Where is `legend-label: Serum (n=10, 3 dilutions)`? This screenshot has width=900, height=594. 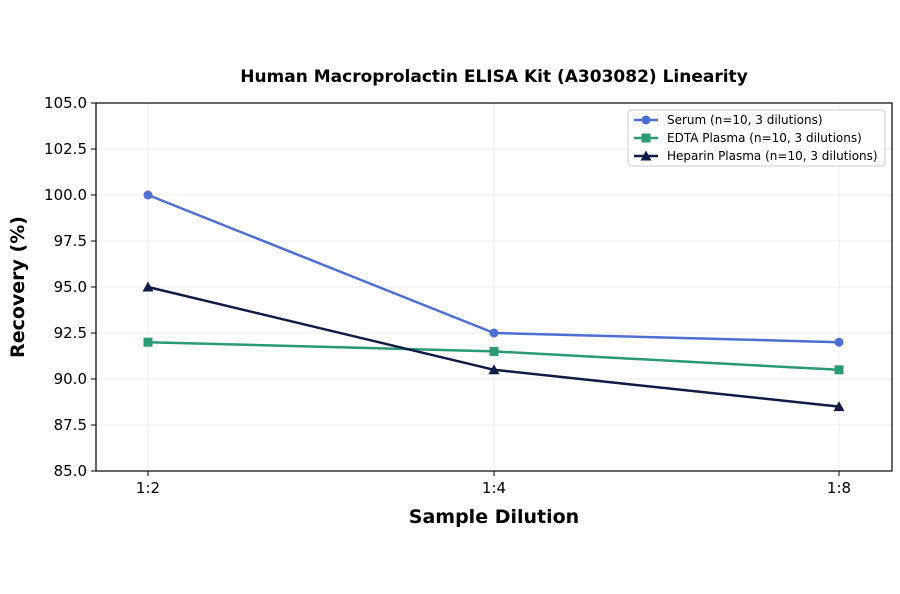 legend-label: Serum (n=10, 3 dilutions) is located at coordinates (745, 120).